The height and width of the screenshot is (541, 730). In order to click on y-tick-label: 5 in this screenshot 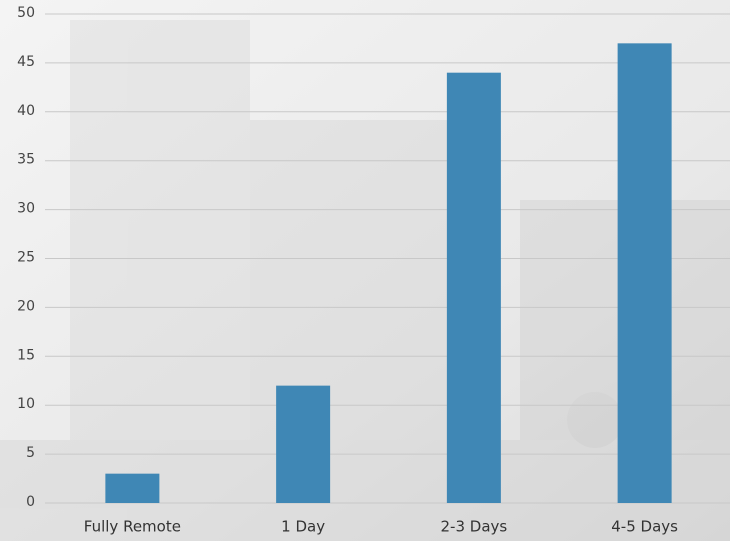, I will do `click(30, 453)`.